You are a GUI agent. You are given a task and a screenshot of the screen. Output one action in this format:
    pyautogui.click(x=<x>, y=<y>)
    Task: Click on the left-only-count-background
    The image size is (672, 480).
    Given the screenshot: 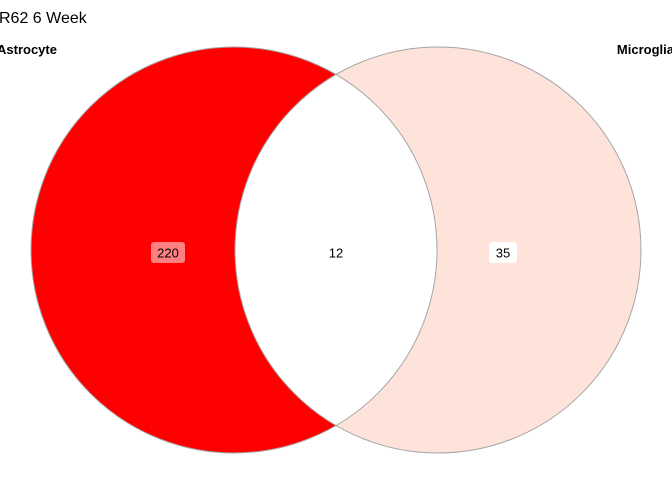 What is the action you would take?
    pyautogui.click(x=168, y=252)
    